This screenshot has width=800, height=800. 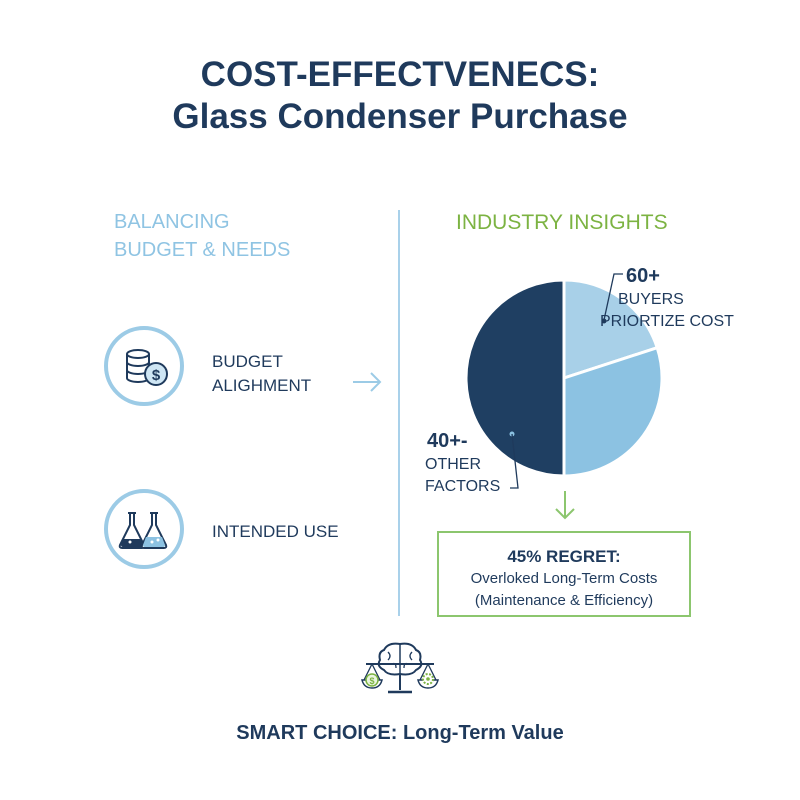 What do you see at coordinates (400, 733) in the screenshot?
I see `footer-text: SMART CHOICE: Long-Term Value` at bounding box center [400, 733].